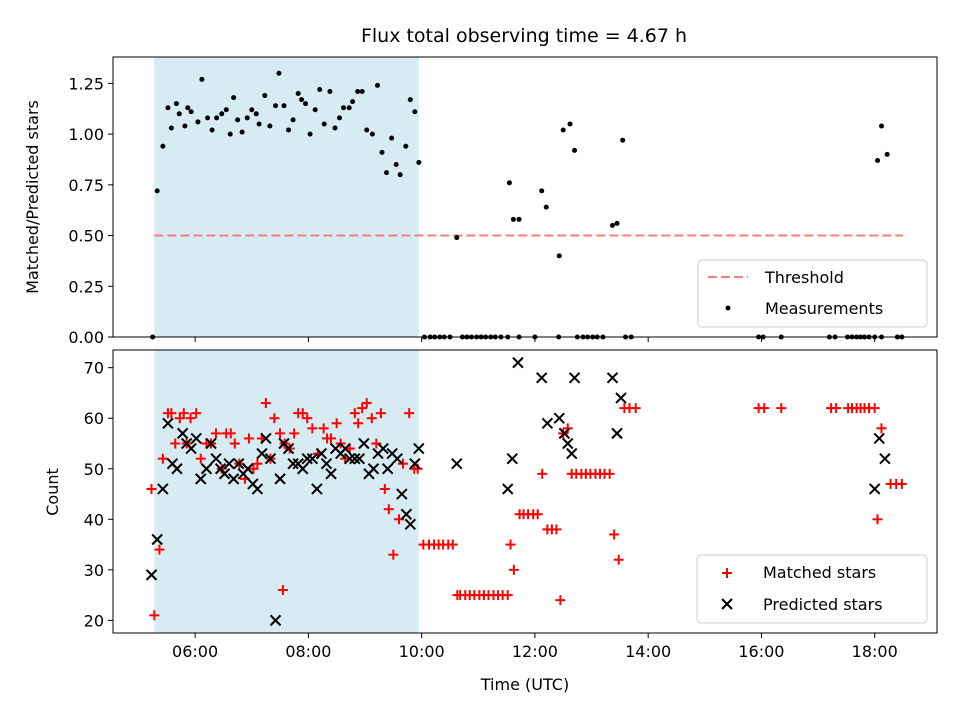  Describe the element at coordinates (422, 651) in the screenshot. I see `bottom-xtick-label: 10:00` at that location.